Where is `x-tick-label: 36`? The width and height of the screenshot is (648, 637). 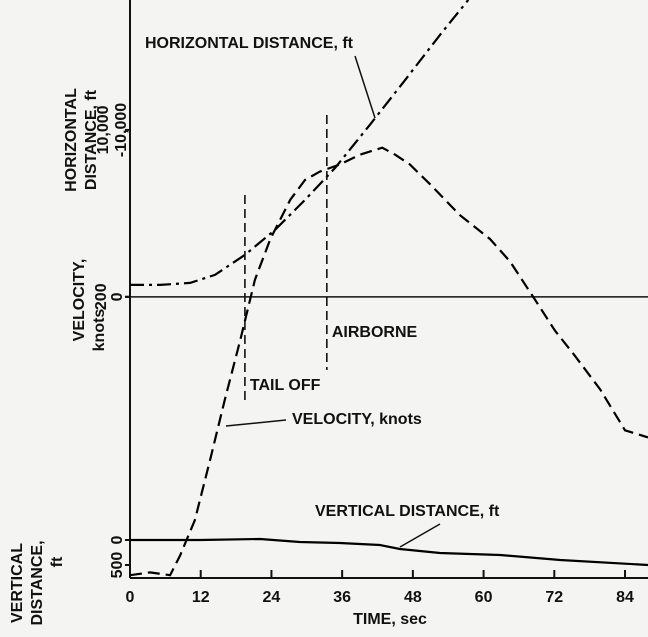 x-tick-label: 36 is located at coordinates (342, 597).